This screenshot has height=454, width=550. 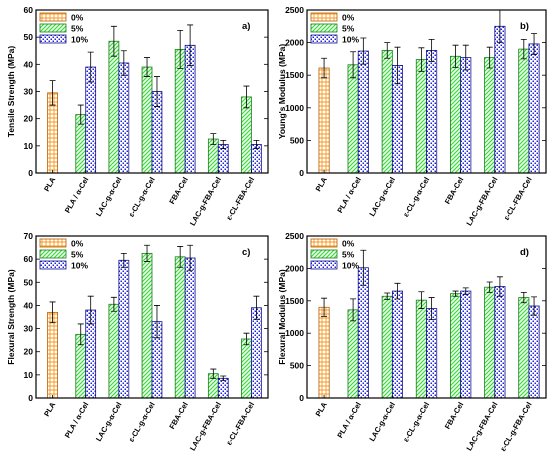 I want to click on y-axis-label: Young's Modulus (MPa), so click(x=282, y=92).